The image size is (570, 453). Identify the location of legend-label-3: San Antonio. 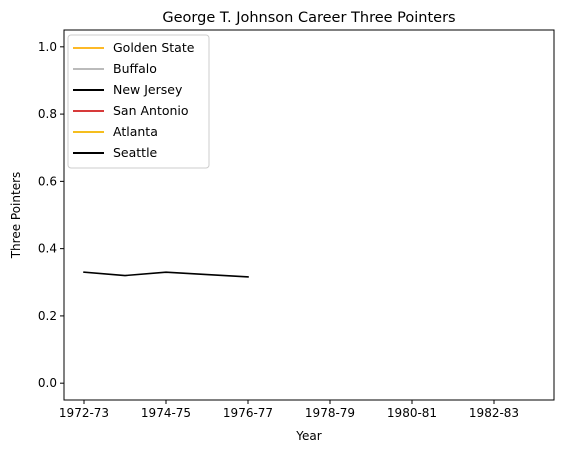
(151, 110).